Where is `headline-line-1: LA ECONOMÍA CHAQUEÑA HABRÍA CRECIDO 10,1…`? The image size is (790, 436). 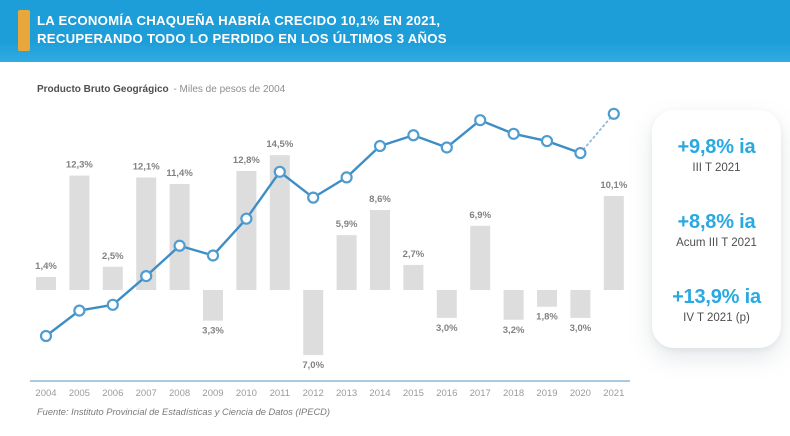 headline-line-1: LA ECONOMÍA CHAQUEÑA HABRÍA CRECIDO 10,1… is located at coordinates (239, 20).